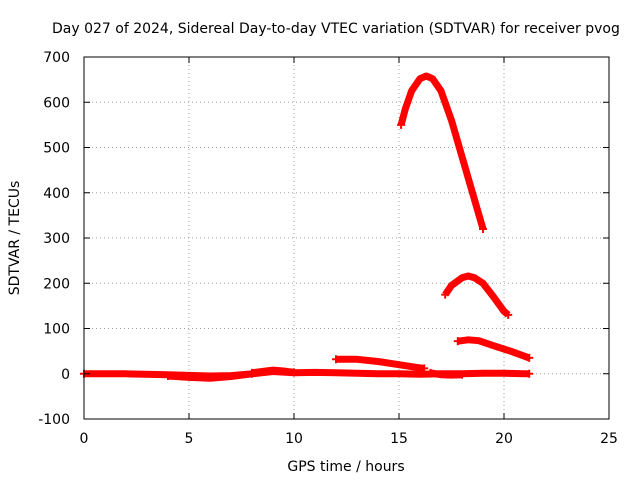 The image size is (640, 480). Describe the element at coordinates (84, 439) in the screenshot. I see `x-tick-label: 0` at that location.